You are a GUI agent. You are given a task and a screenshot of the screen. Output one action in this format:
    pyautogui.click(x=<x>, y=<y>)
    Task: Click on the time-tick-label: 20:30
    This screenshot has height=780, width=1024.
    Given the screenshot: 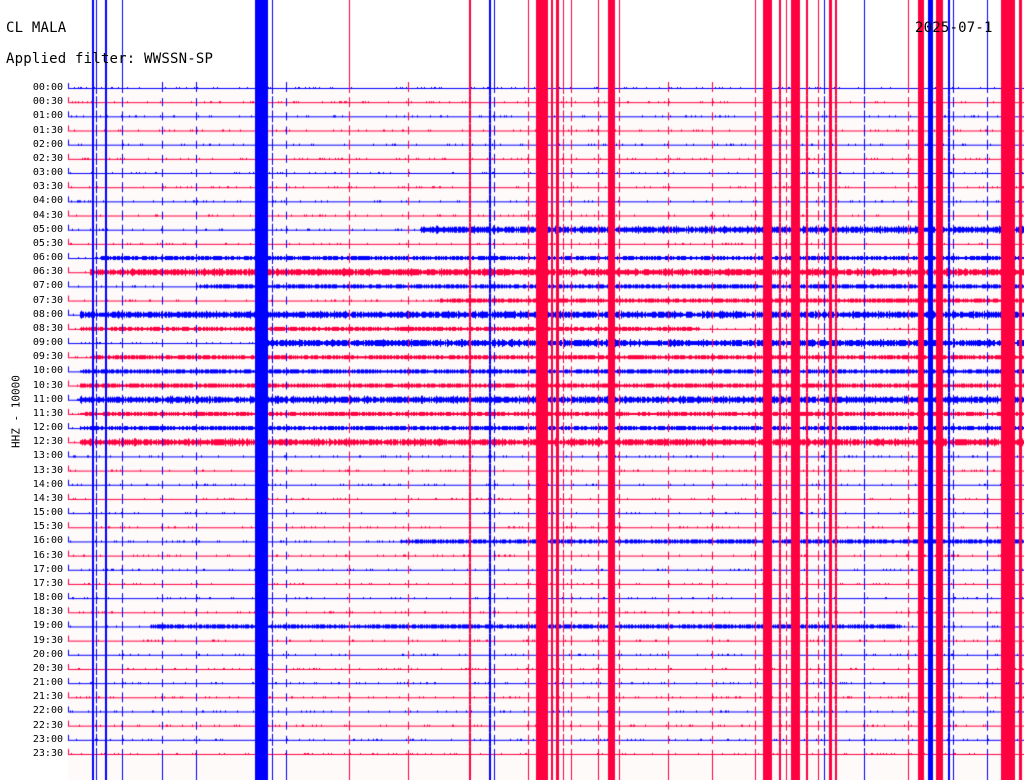 What is the action you would take?
    pyautogui.click(x=47, y=668)
    